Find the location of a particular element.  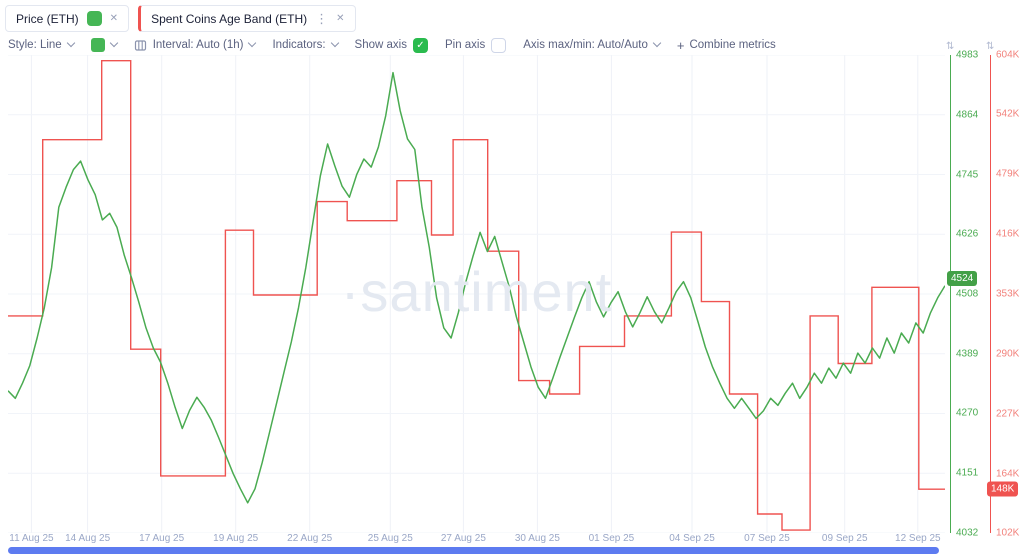

price-axis-tick: 4508 is located at coordinates (967, 294).